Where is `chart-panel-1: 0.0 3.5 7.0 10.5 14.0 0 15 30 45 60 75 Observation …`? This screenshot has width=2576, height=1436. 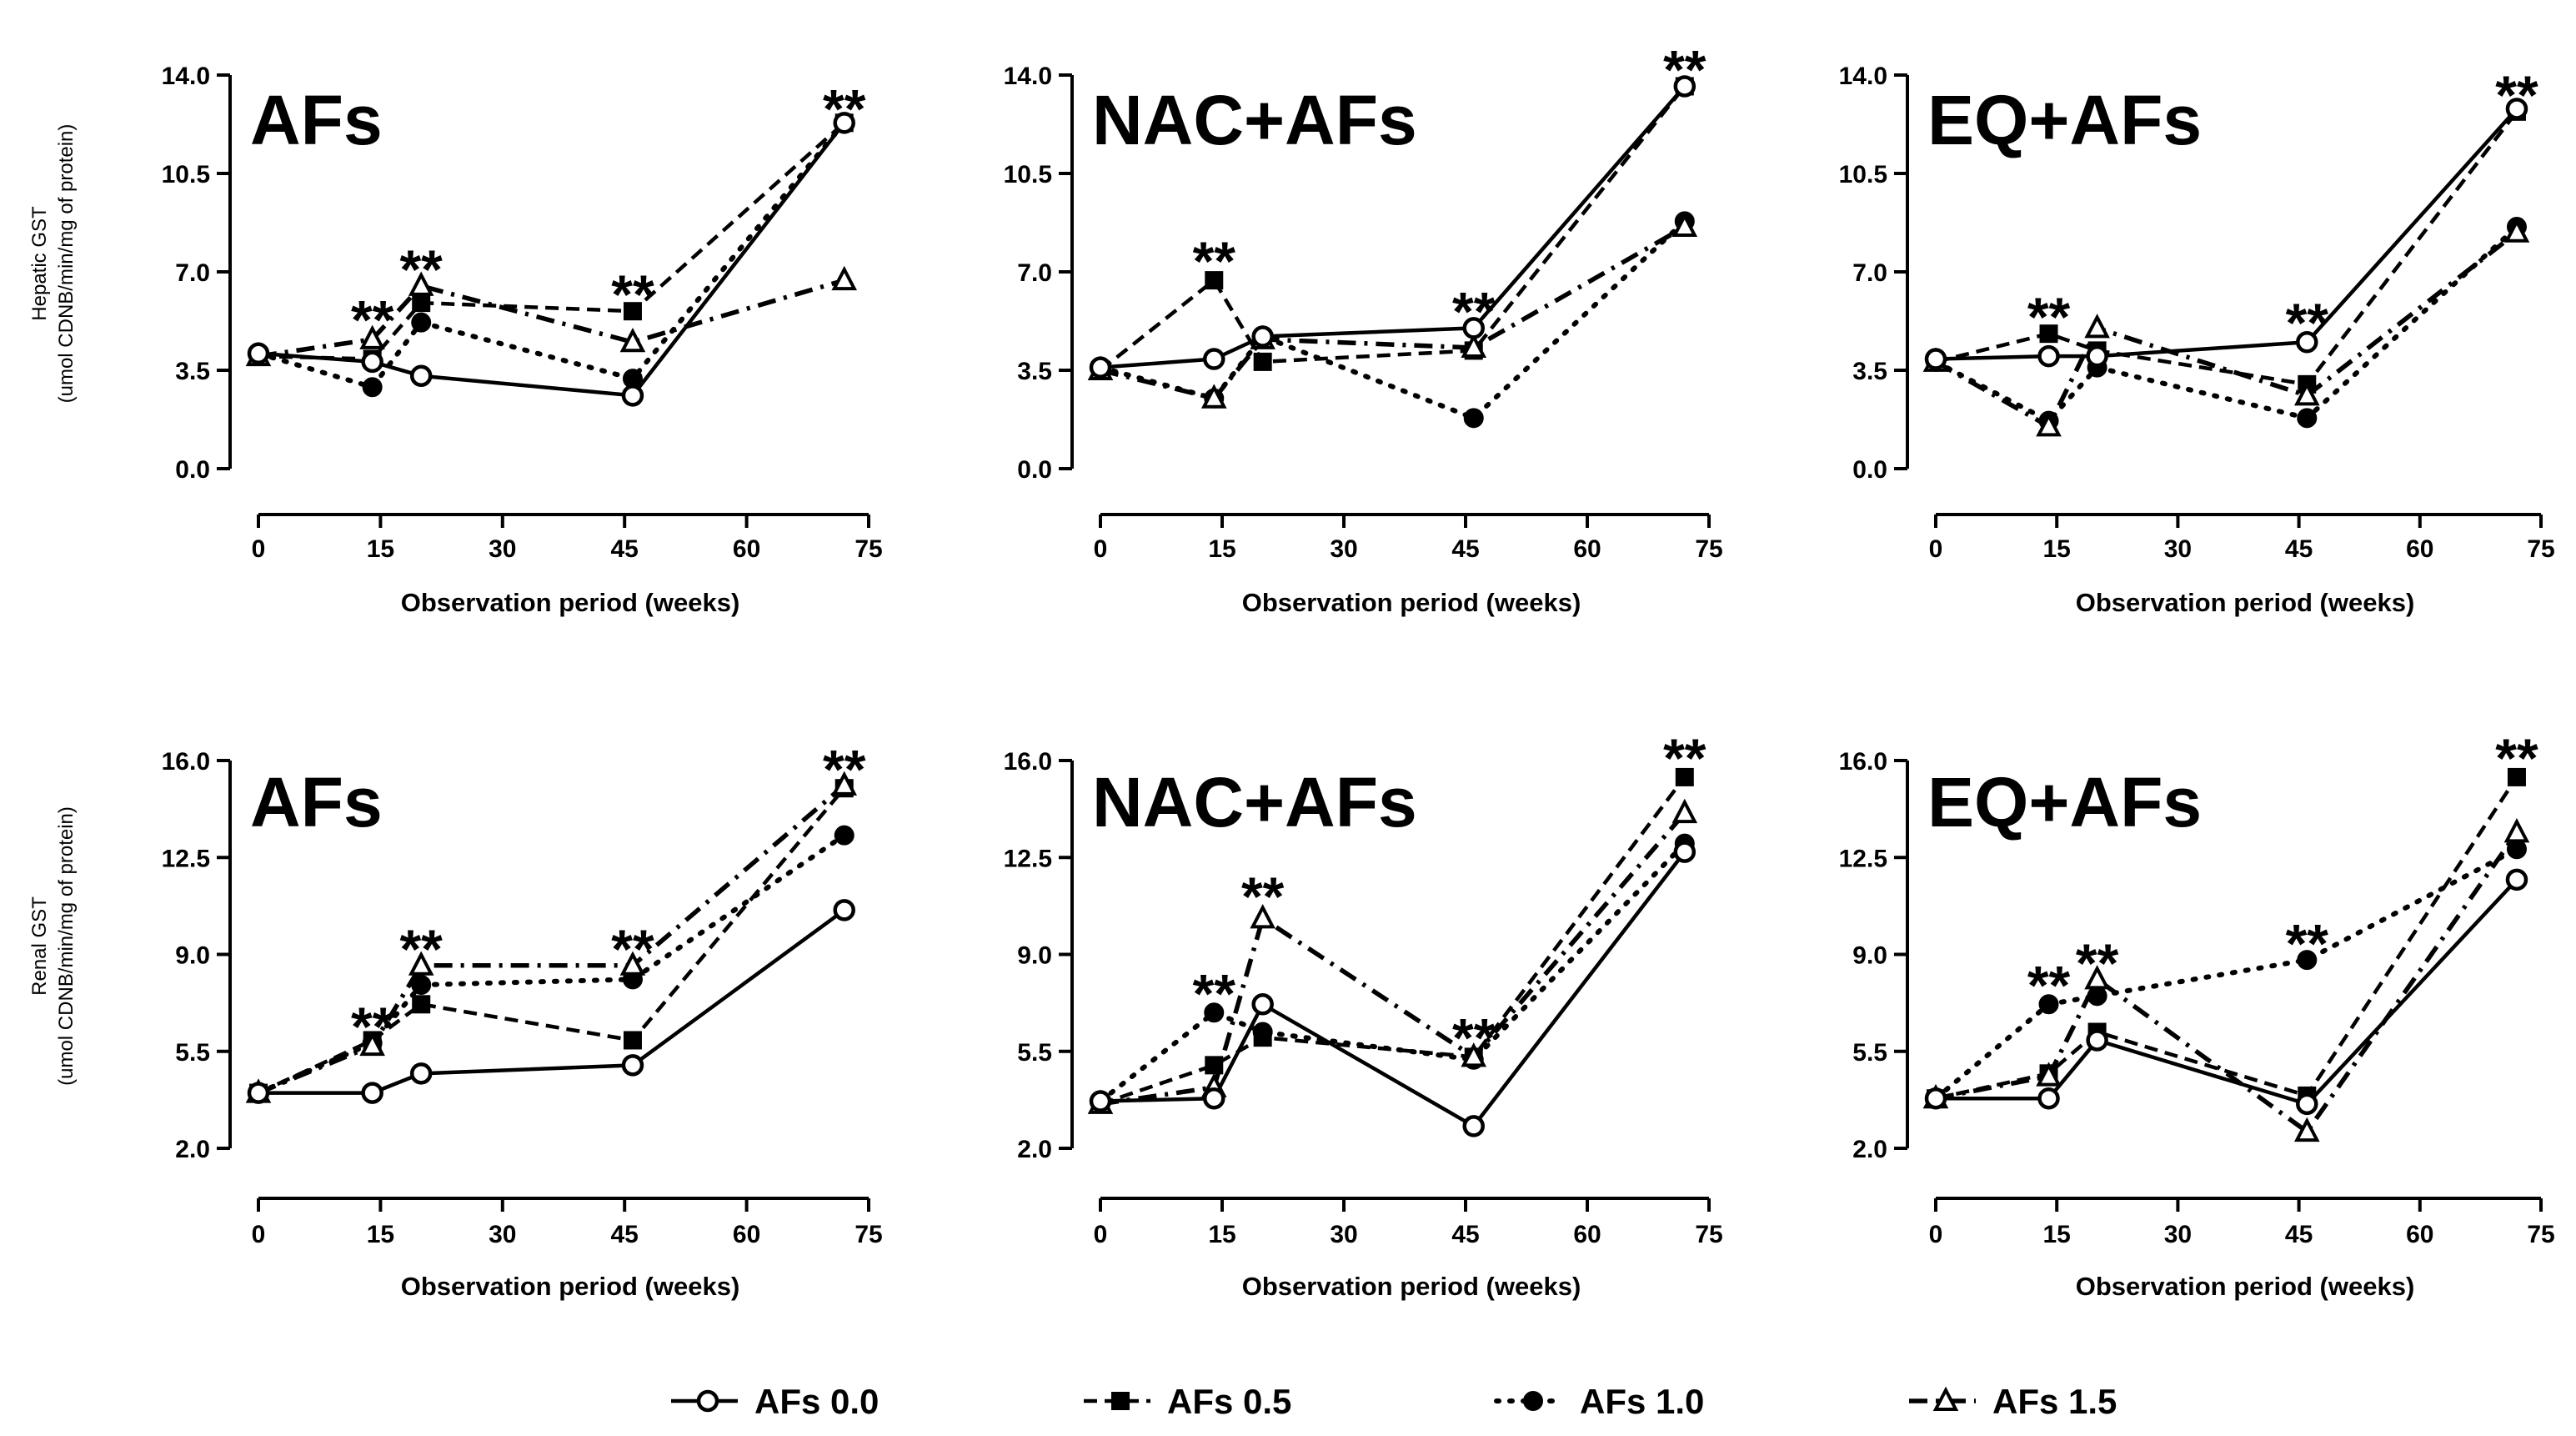 chart-panel-1: 0.0 3.5 7.0 10.5 14.0 0 15 30 45 60 75 Observation … is located at coordinates (455, 340).